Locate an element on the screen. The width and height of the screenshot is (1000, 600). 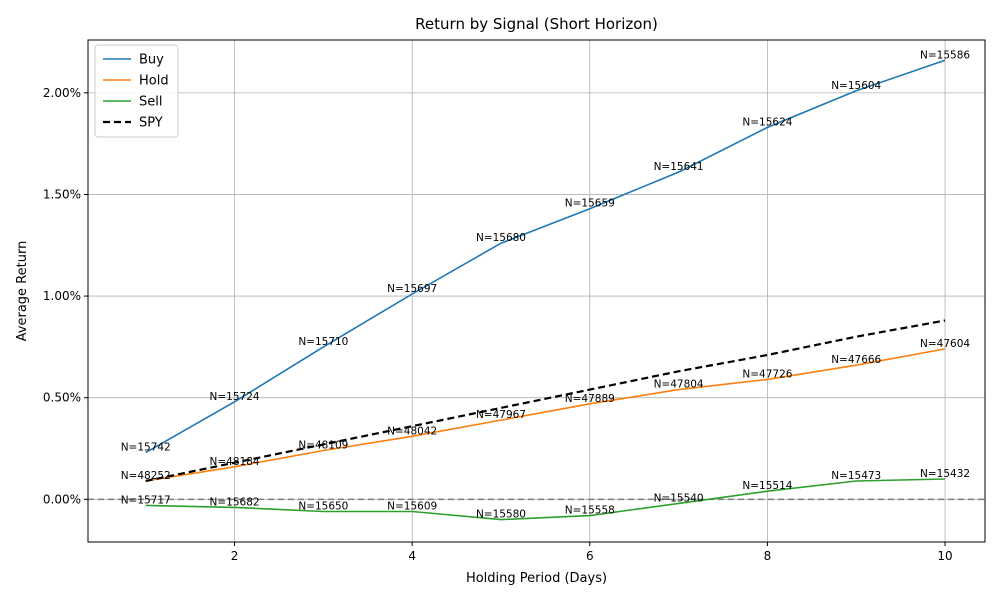
n-label-buy: N=15710 is located at coordinates (323, 342).